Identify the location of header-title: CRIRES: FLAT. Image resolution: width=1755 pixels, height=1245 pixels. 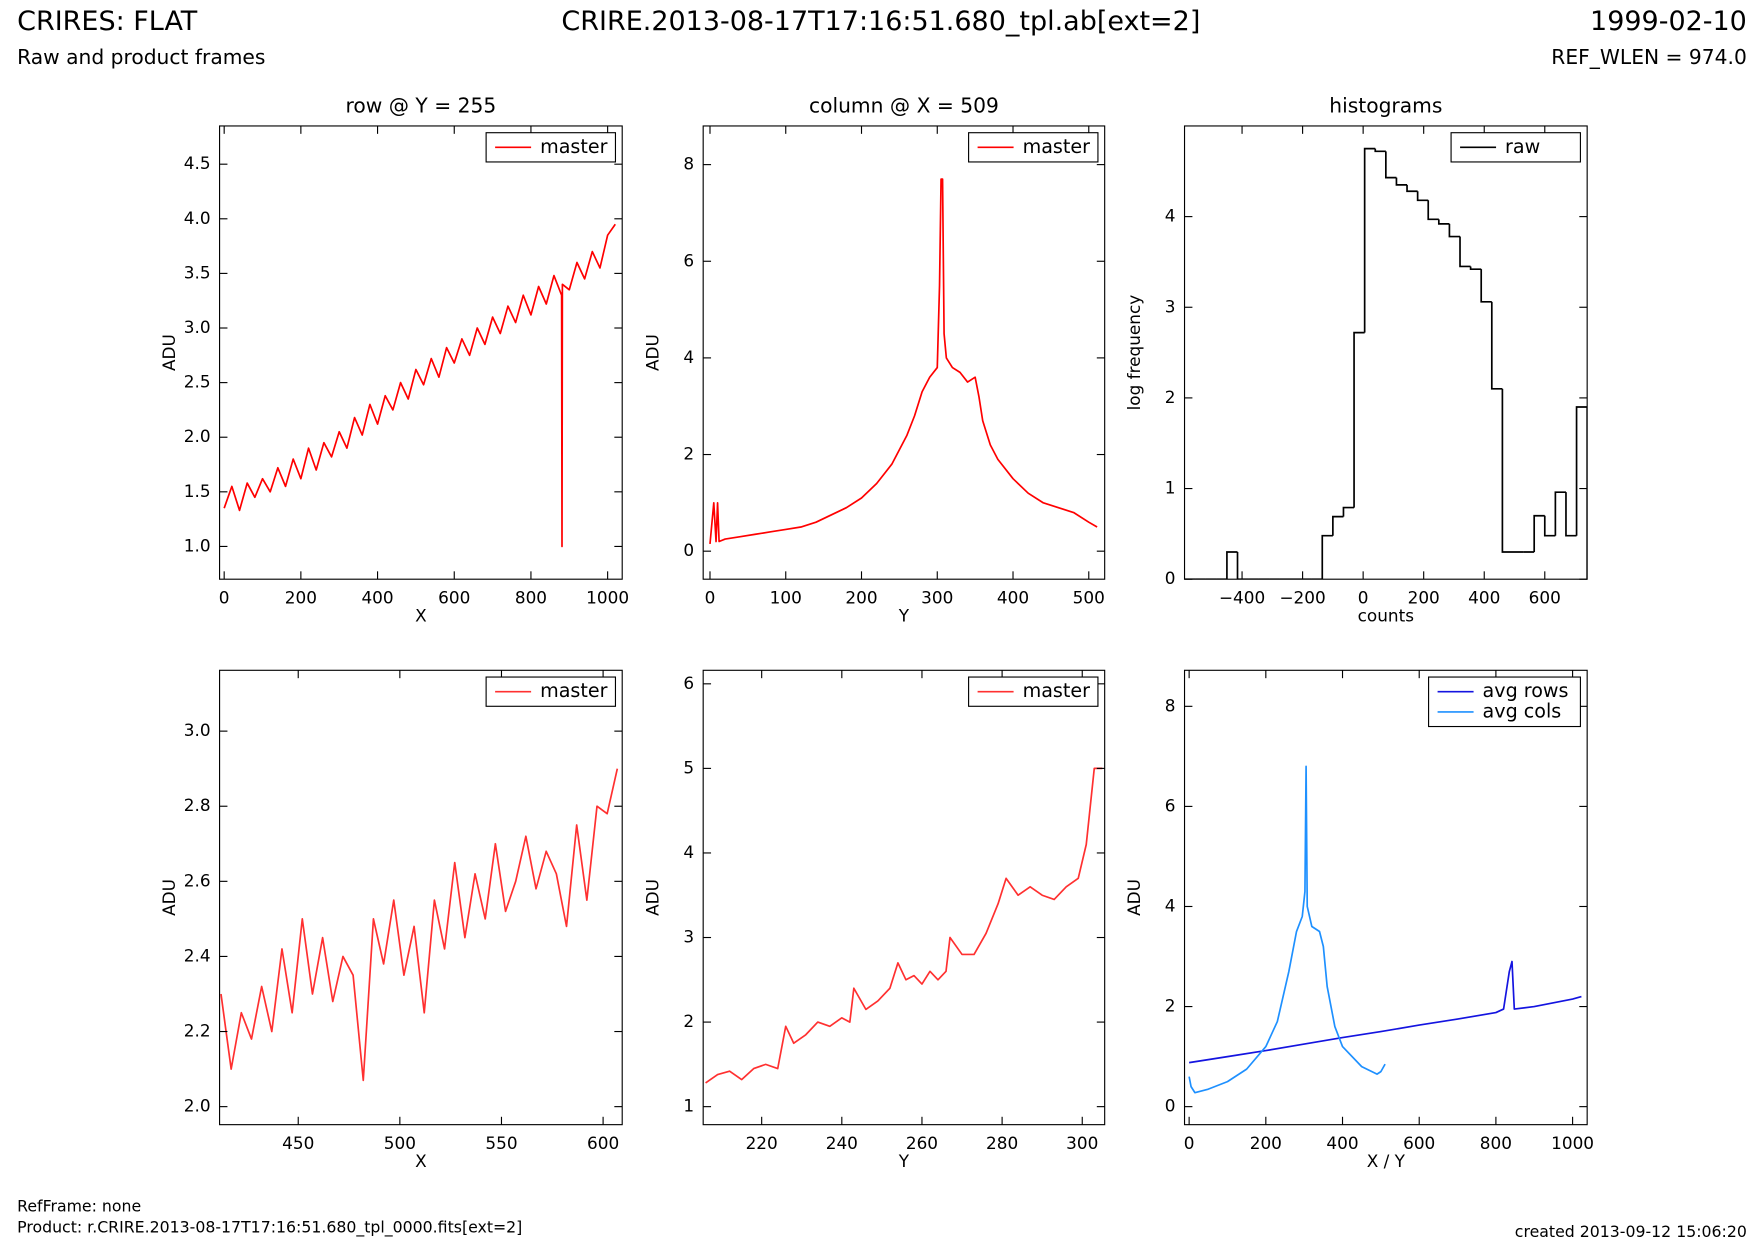
(107, 21).